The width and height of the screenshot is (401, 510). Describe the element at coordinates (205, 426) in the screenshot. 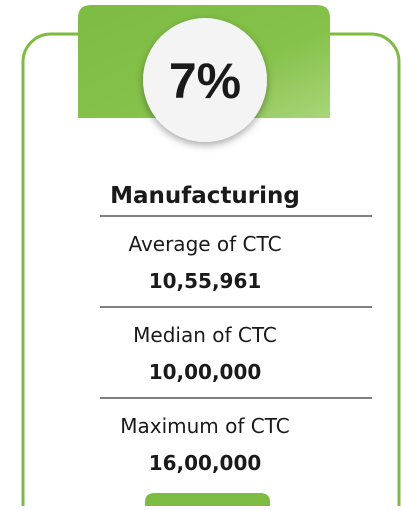

I see `stat-label: Maximum of CTC` at that location.